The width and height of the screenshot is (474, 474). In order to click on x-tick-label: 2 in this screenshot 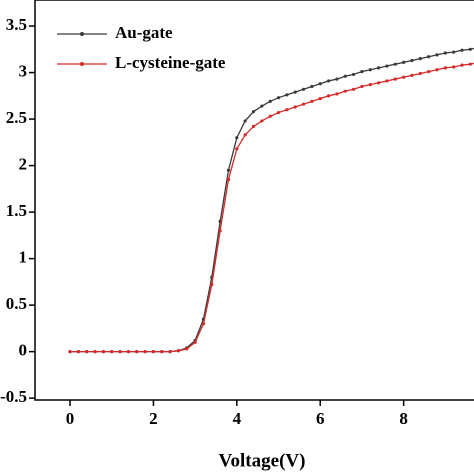, I will do `click(153, 418)`.